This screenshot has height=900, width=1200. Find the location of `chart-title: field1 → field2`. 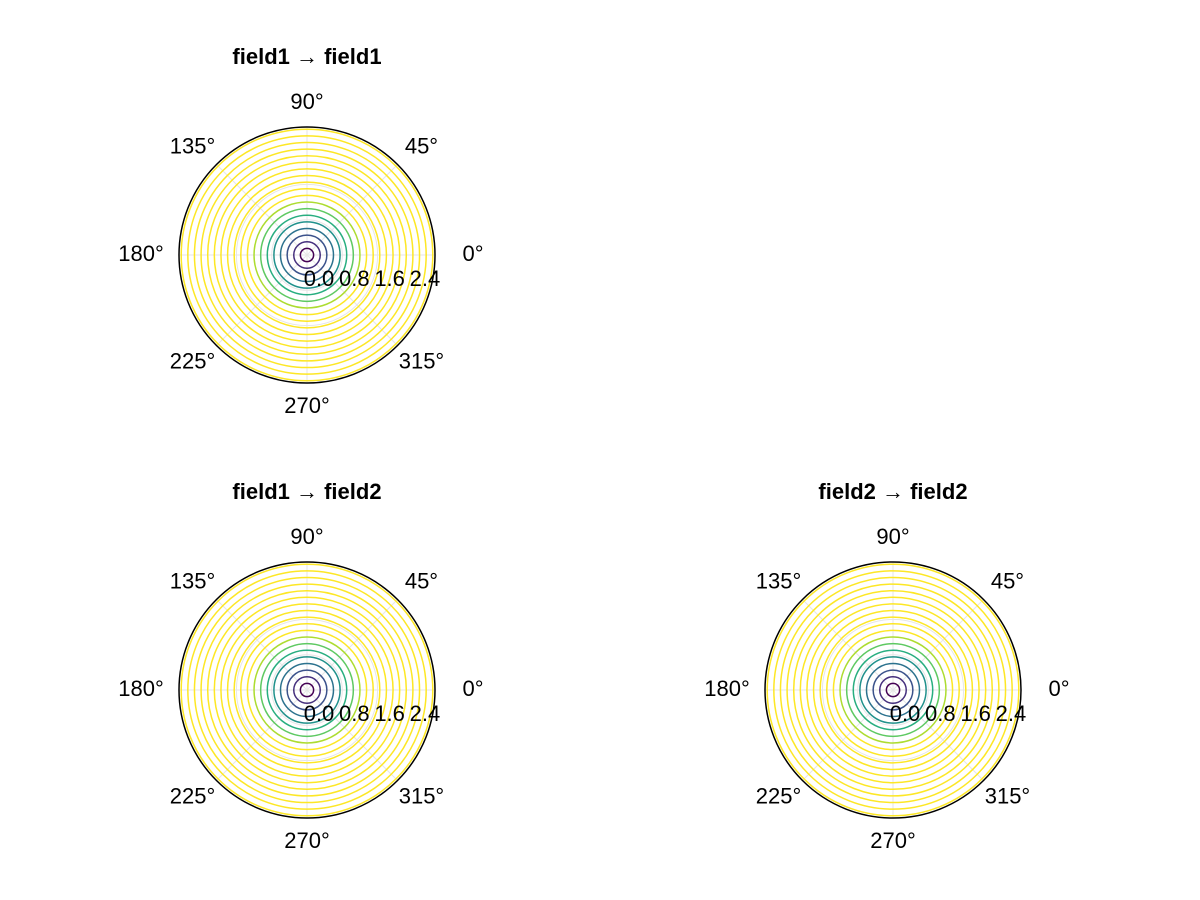

chart-title: field1 → field2 is located at coordinates (306, 491).